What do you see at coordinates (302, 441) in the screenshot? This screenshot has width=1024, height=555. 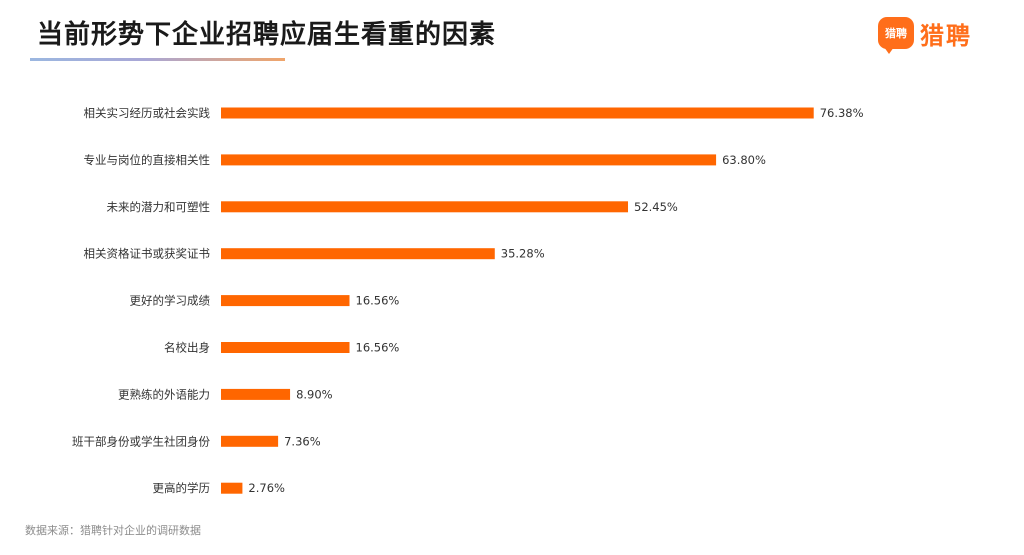 I see `value-label: 7.36%` at bounding box center [302, 441].